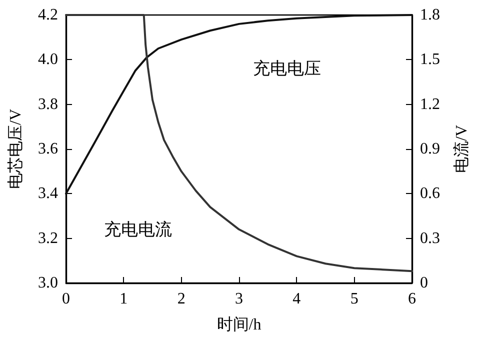  I want to click on y2-tick-label: 0.3, so click(430, 238).